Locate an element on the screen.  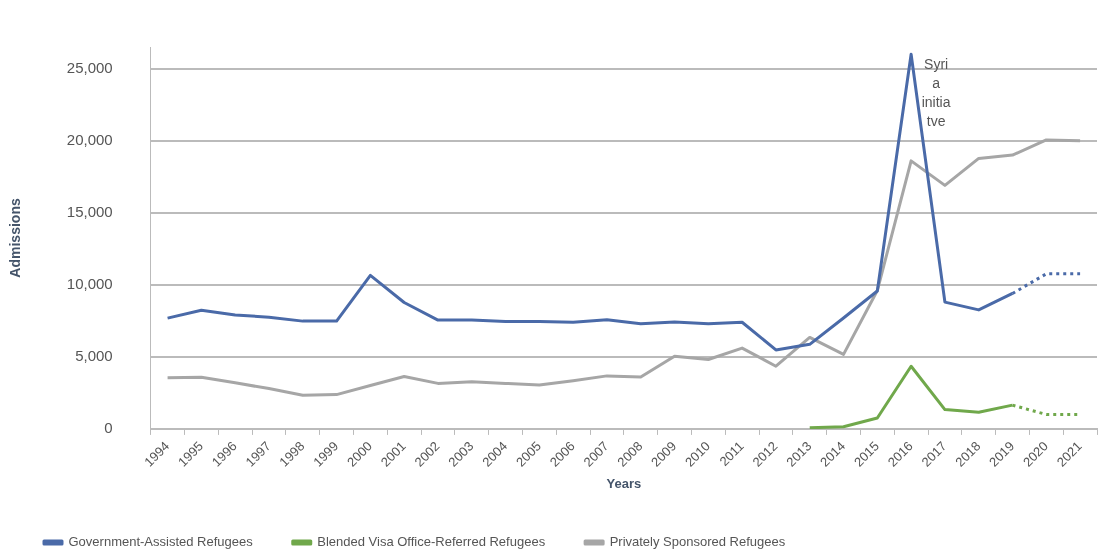
x-axis-title: Years is located at coordinates (624, 483).